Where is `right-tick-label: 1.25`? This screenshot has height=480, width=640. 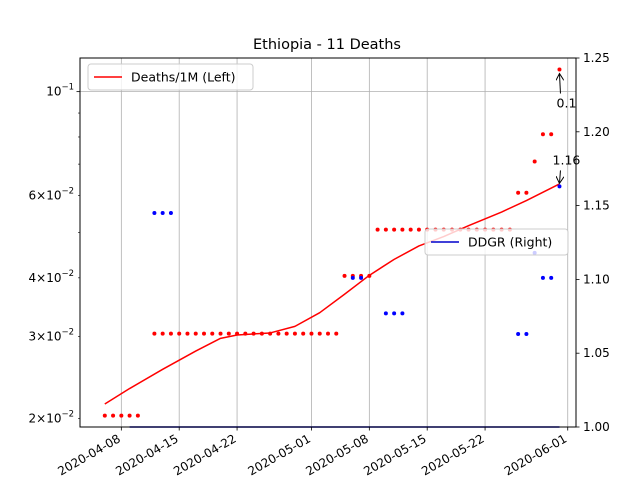
right-tick-label: 1.25 is located at coordinates (596, 58).